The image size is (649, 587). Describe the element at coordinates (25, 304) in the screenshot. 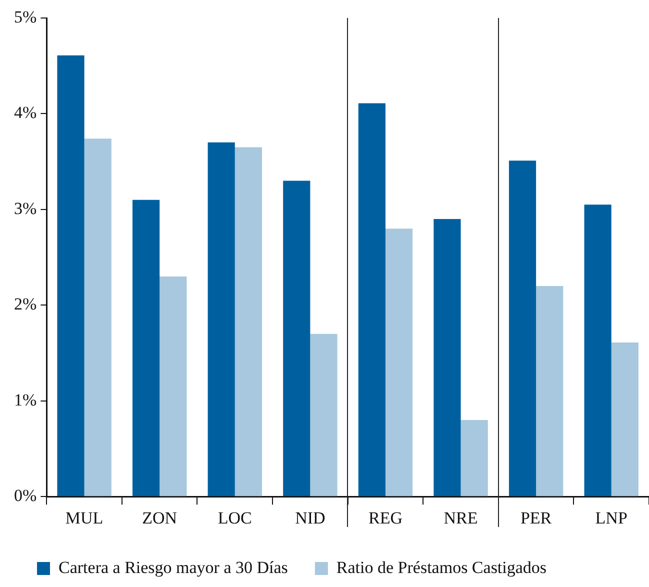

I see `y-tick-label: 2%` at that location.